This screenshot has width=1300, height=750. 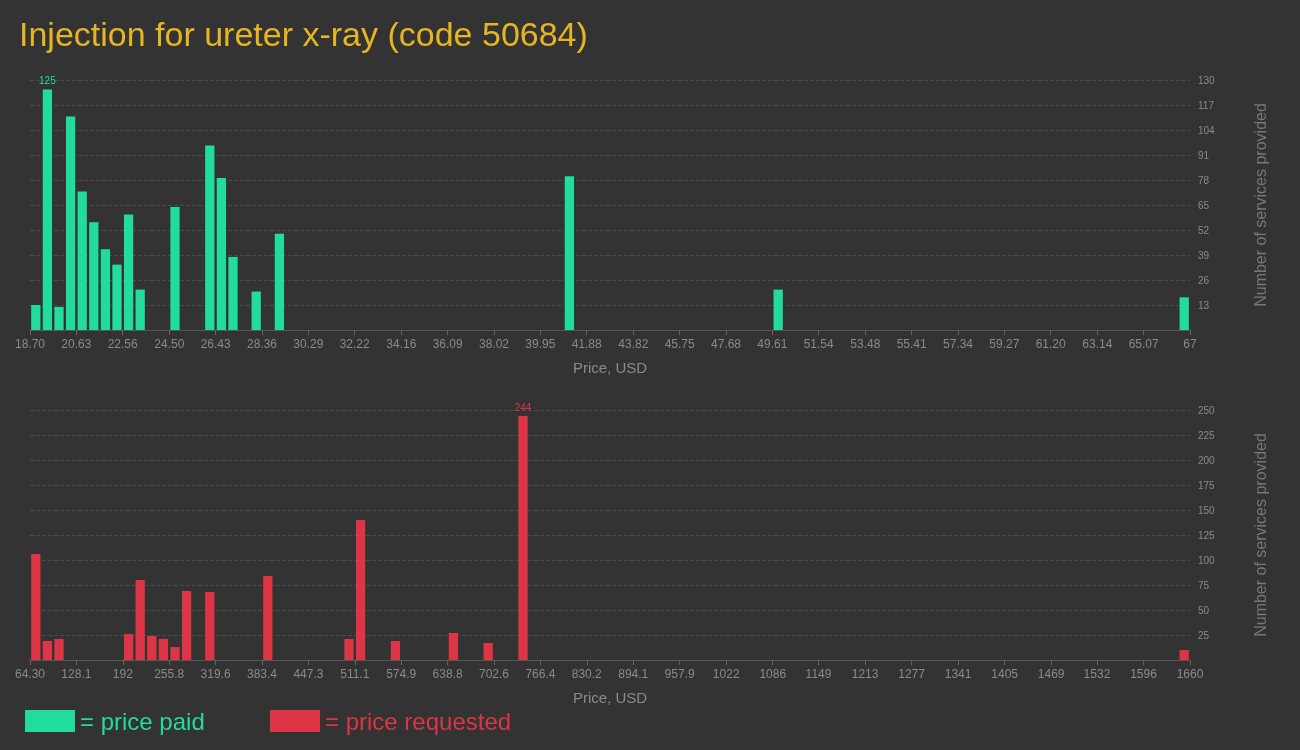 What do you see at coordinates (1204, 155) in the screenshot?
I see `y-tick-label: 91` at bounding box center [1204, 155].